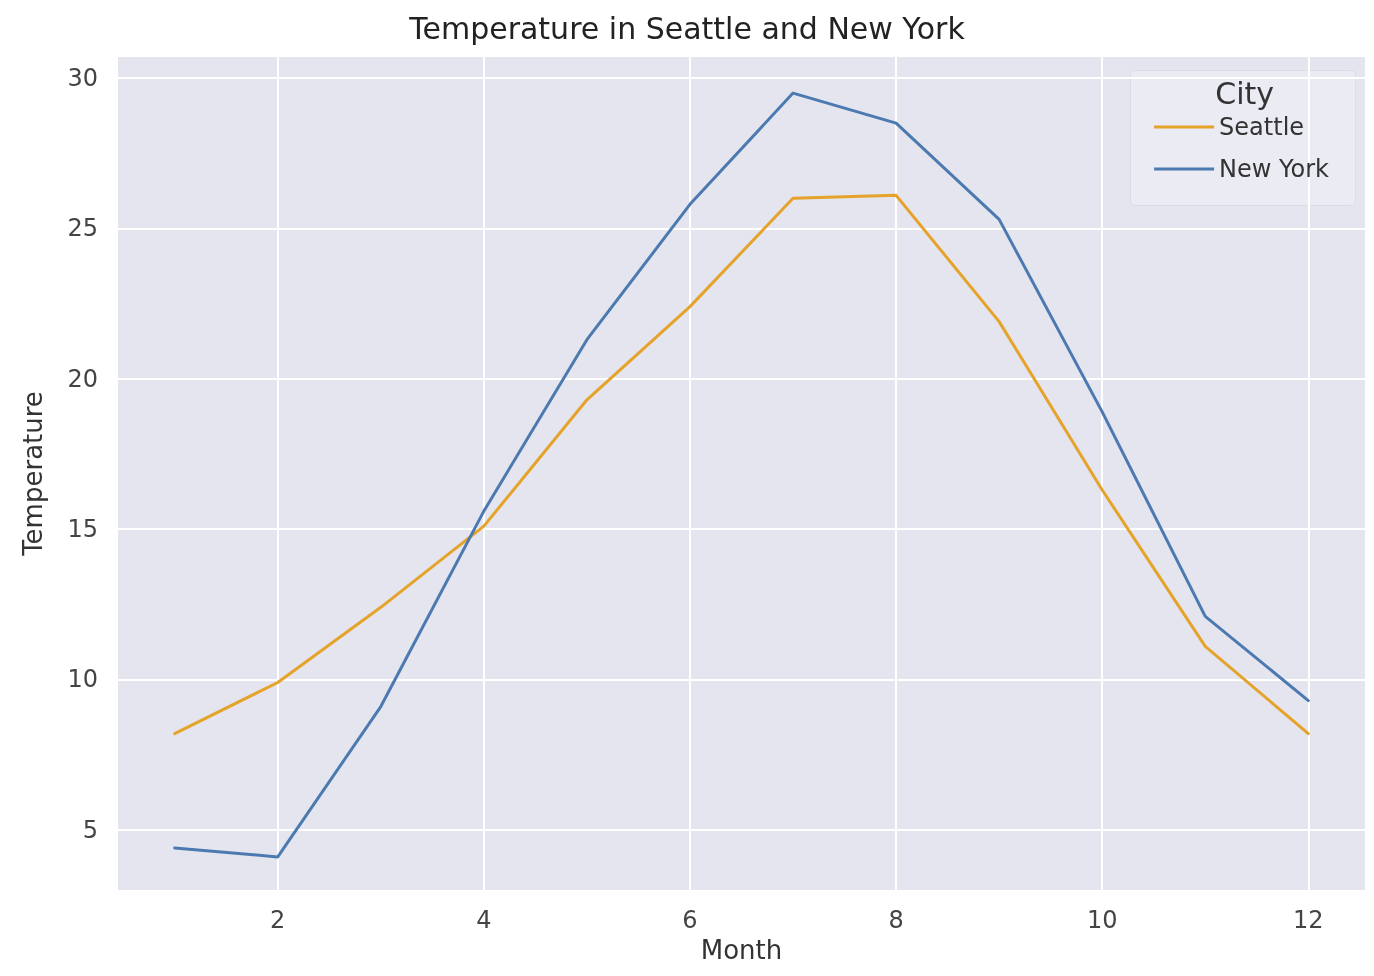 This screenshot has width=1374, height=976. What do you see at coordinates (82, 679) in the screenshot?
I see `y-tick-label: 10` at bounding box center [82, 679].